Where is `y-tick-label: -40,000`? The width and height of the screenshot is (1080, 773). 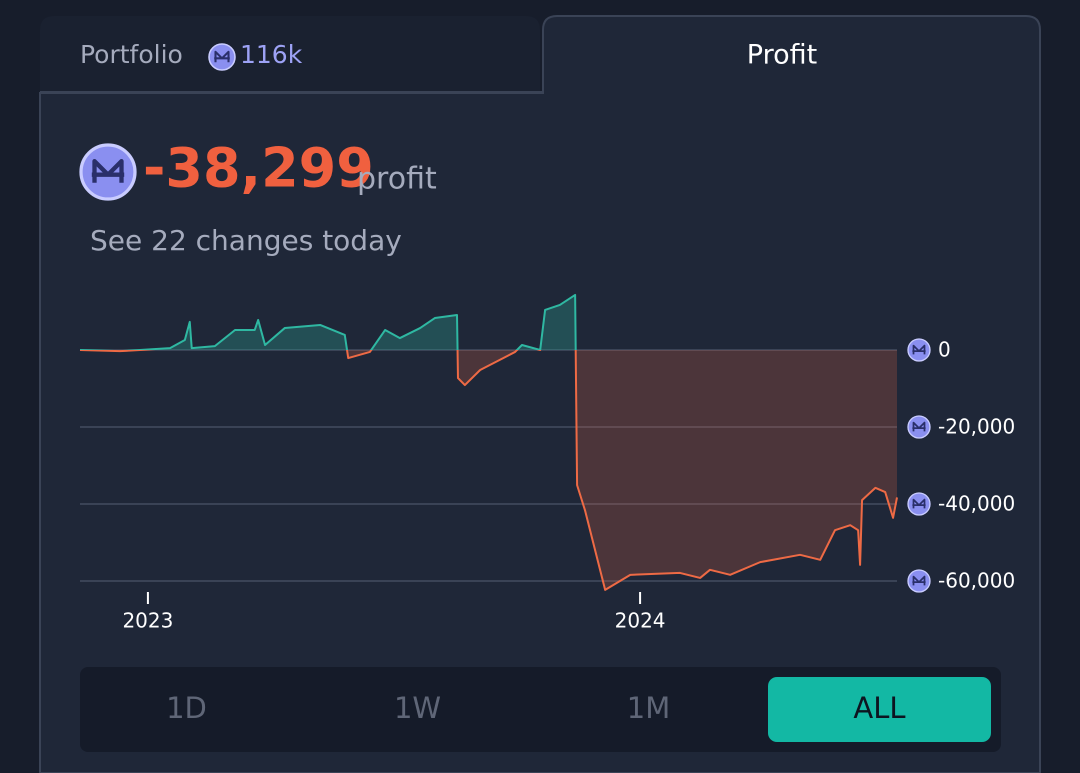
y-tick-label: -40,000 is located at coordinates (976, 504).